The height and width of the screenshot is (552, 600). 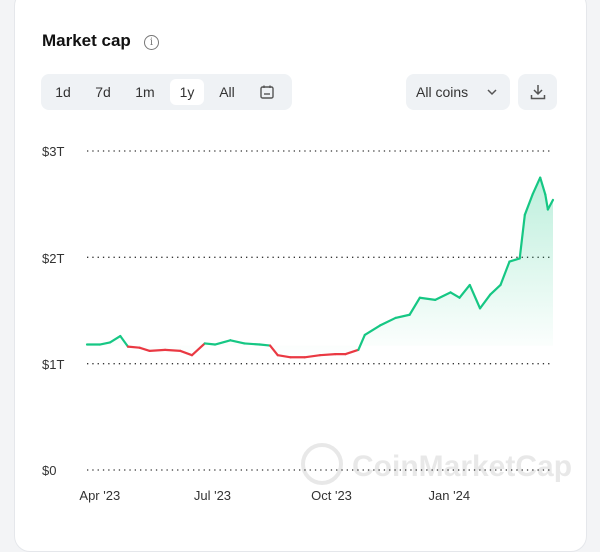 What do you see at coordinates (151, 42) in the screenshot?
I see `info-icon: i` at bounding box center [151, 42].